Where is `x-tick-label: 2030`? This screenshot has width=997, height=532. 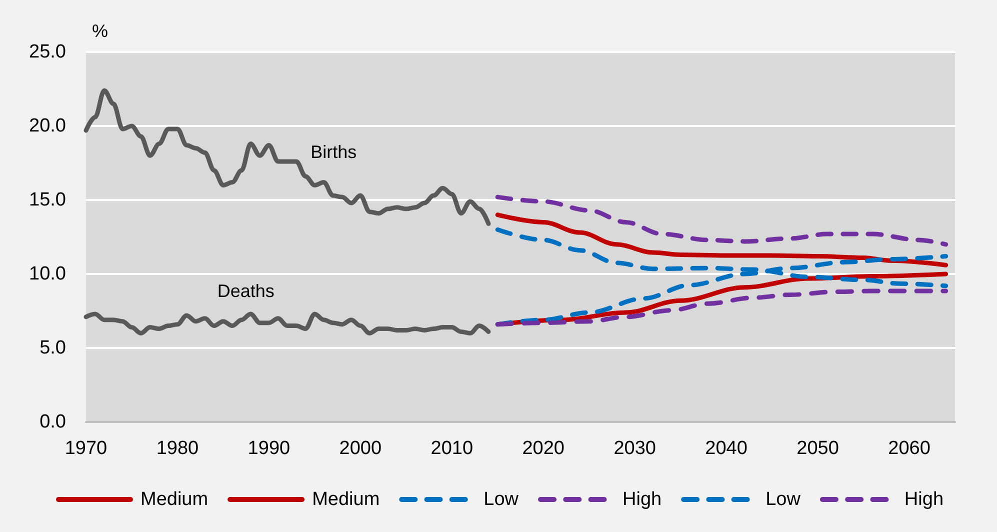 x-tick-label: 2030 is located at coordinates (635, 448).